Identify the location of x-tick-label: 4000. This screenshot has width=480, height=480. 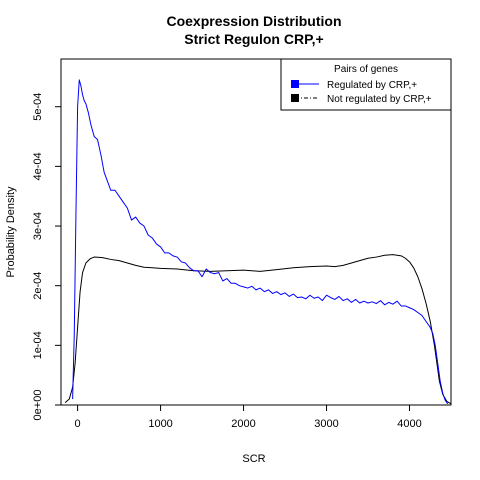
(409, 424).